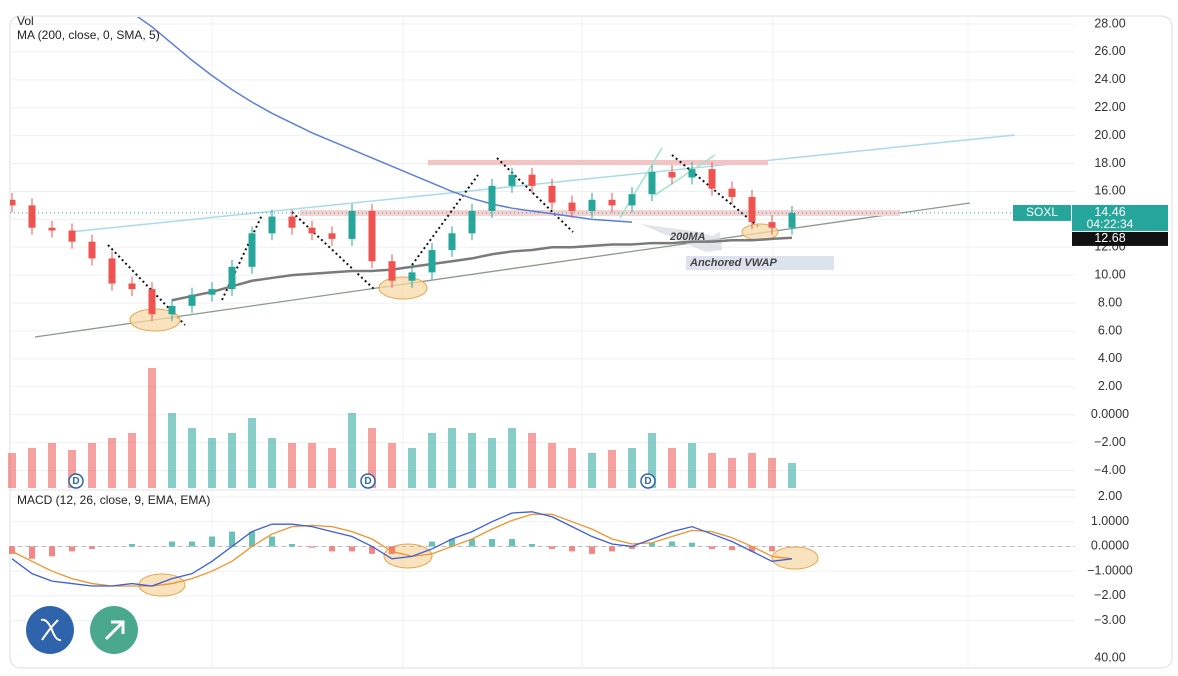 This screenshot has height=676, width=1178. I want to click on ma-annotation: 200MA, so click(687, 237).